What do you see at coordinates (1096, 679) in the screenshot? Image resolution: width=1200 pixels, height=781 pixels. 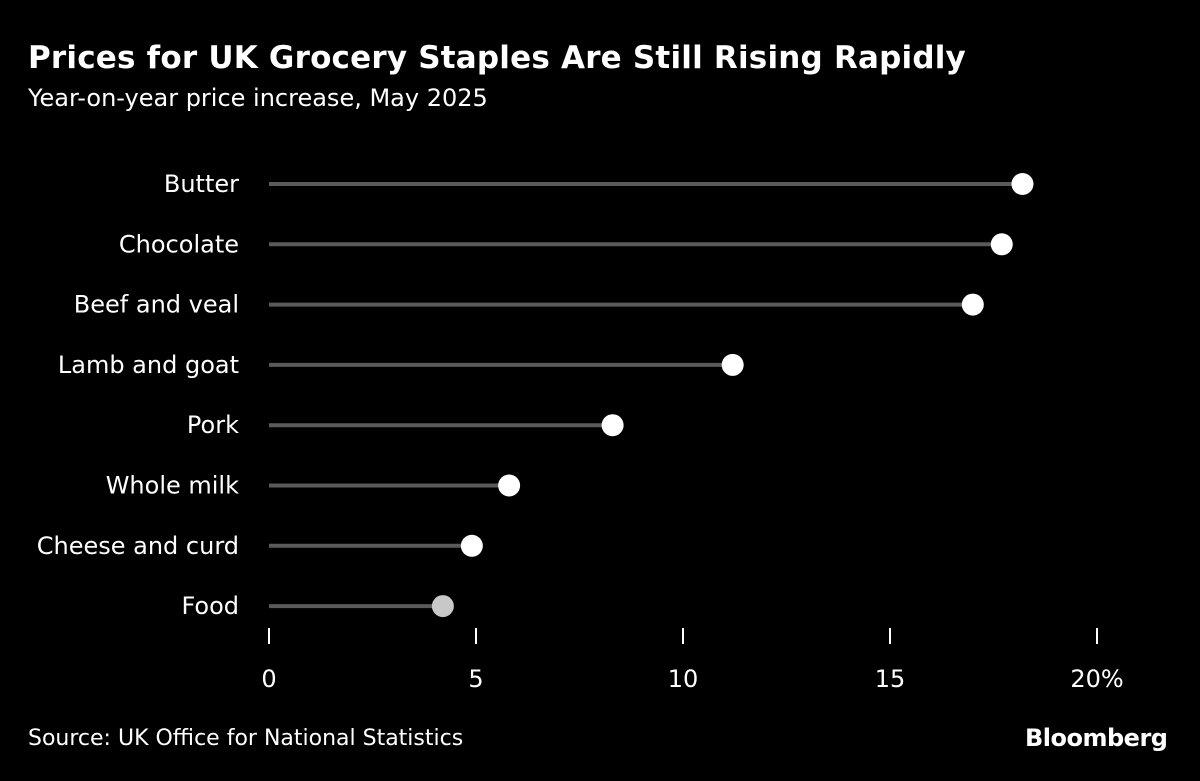 I see `x-tick-label: 20%` at bounding box center [1096, 679].